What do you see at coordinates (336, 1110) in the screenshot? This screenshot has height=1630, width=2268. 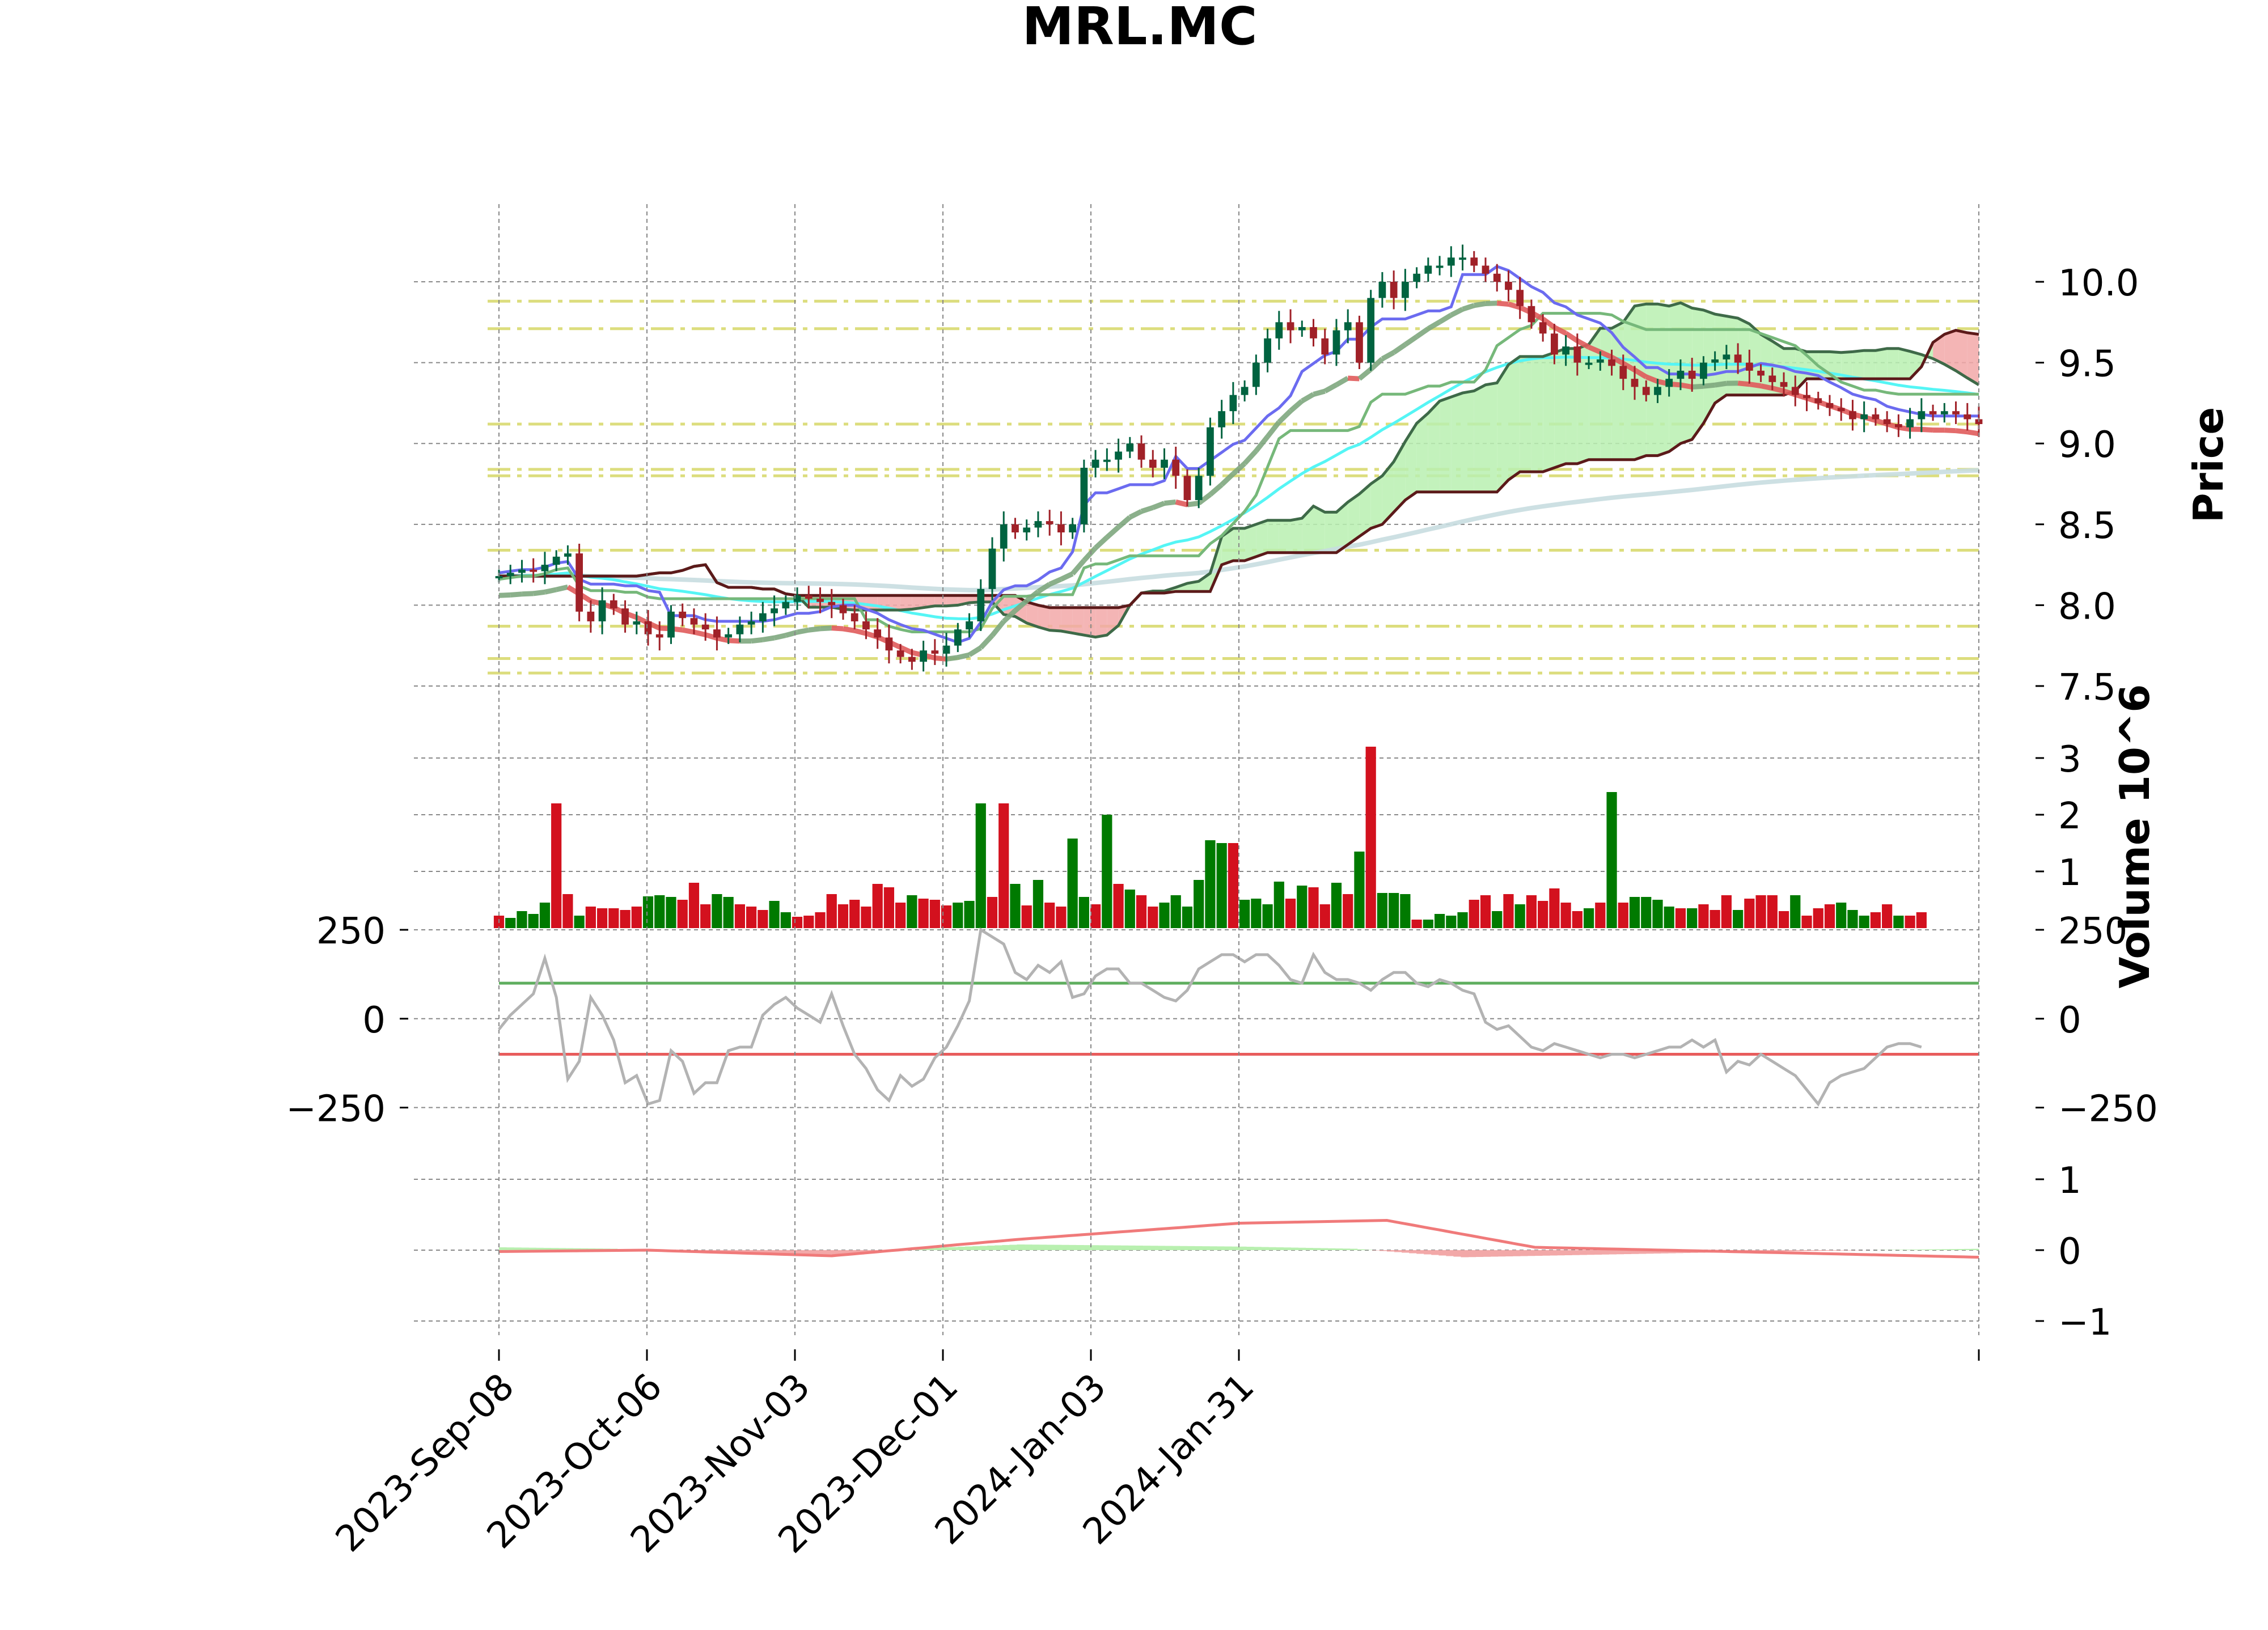 I see `cci-left-tick-label: −250` at bounding box center [336, 1110].